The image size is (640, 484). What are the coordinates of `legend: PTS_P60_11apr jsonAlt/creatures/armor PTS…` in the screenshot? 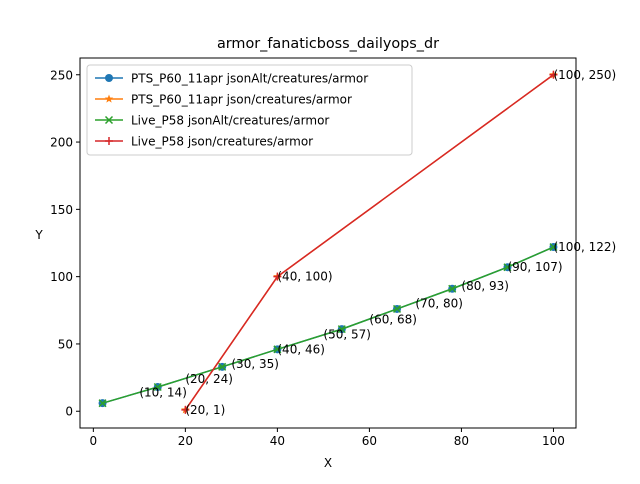 It's located at (249, 110).